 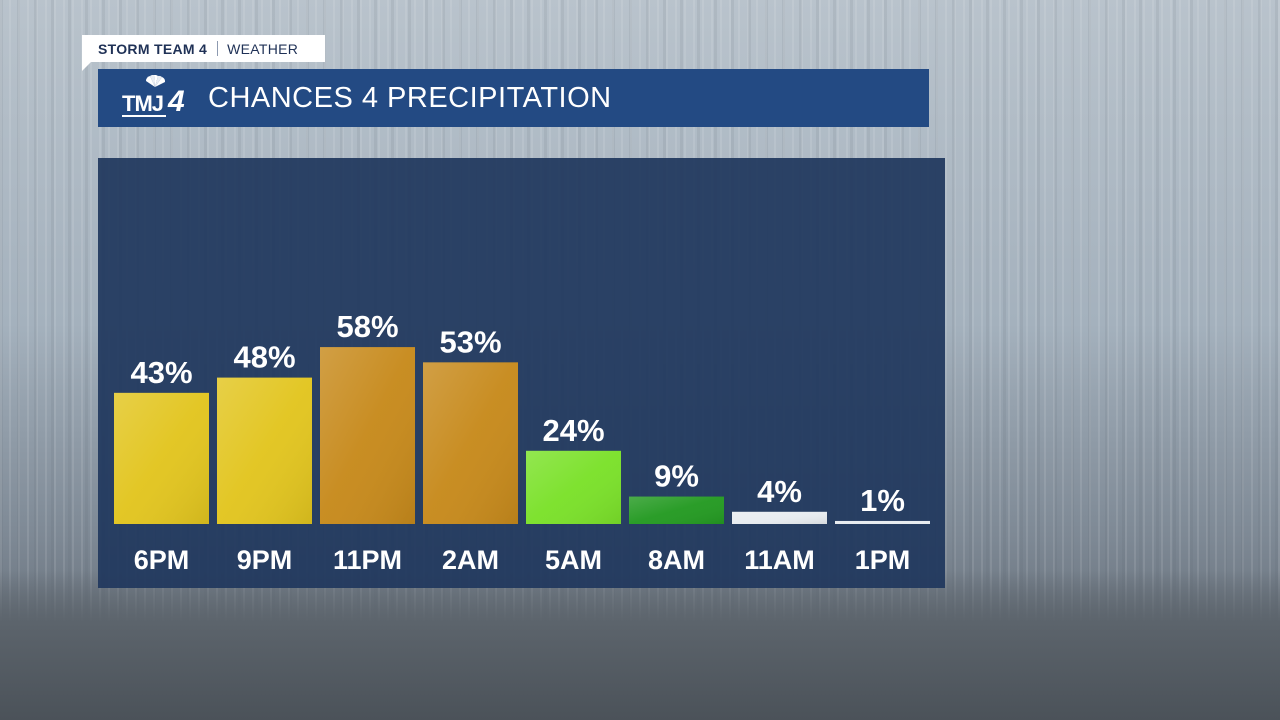 I want to click on category-label-6pm: 6PM, so click(x=162, y=560).